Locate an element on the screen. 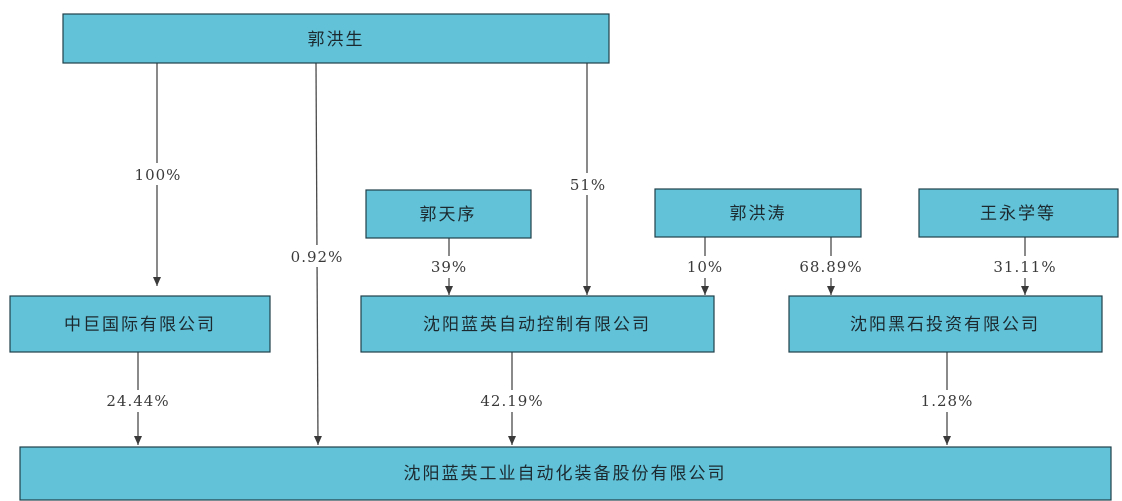  node-guo-tianxu: 郭天序 is located at coordinates (448, 214).